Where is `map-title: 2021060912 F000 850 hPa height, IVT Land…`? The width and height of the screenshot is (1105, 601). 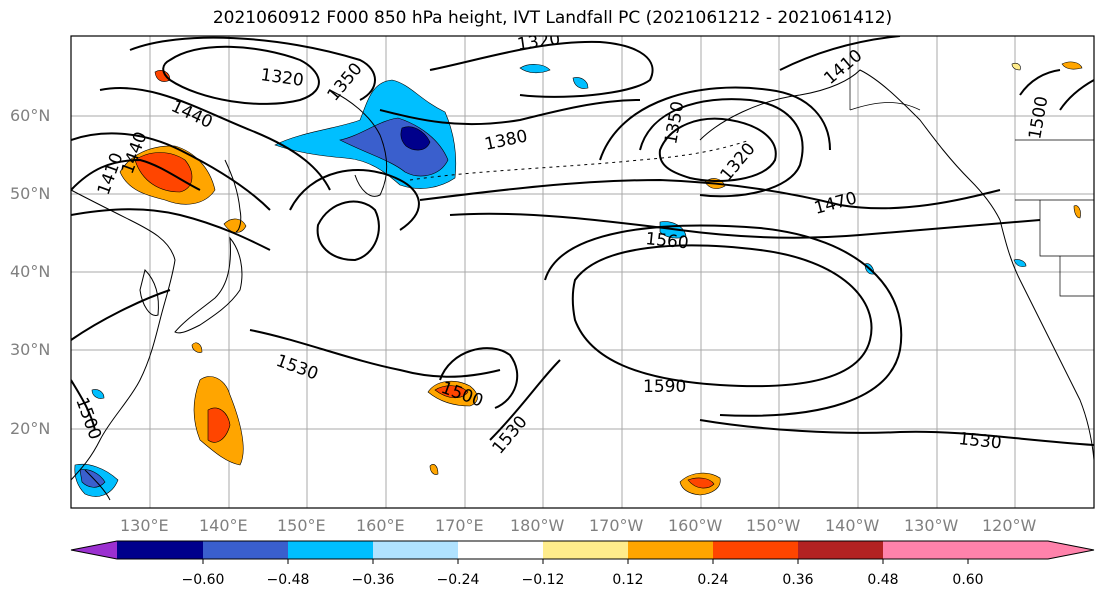 map-title: 2021060912 F000 850 hPa height, IVT Land… is located at coordinates (552, 18).